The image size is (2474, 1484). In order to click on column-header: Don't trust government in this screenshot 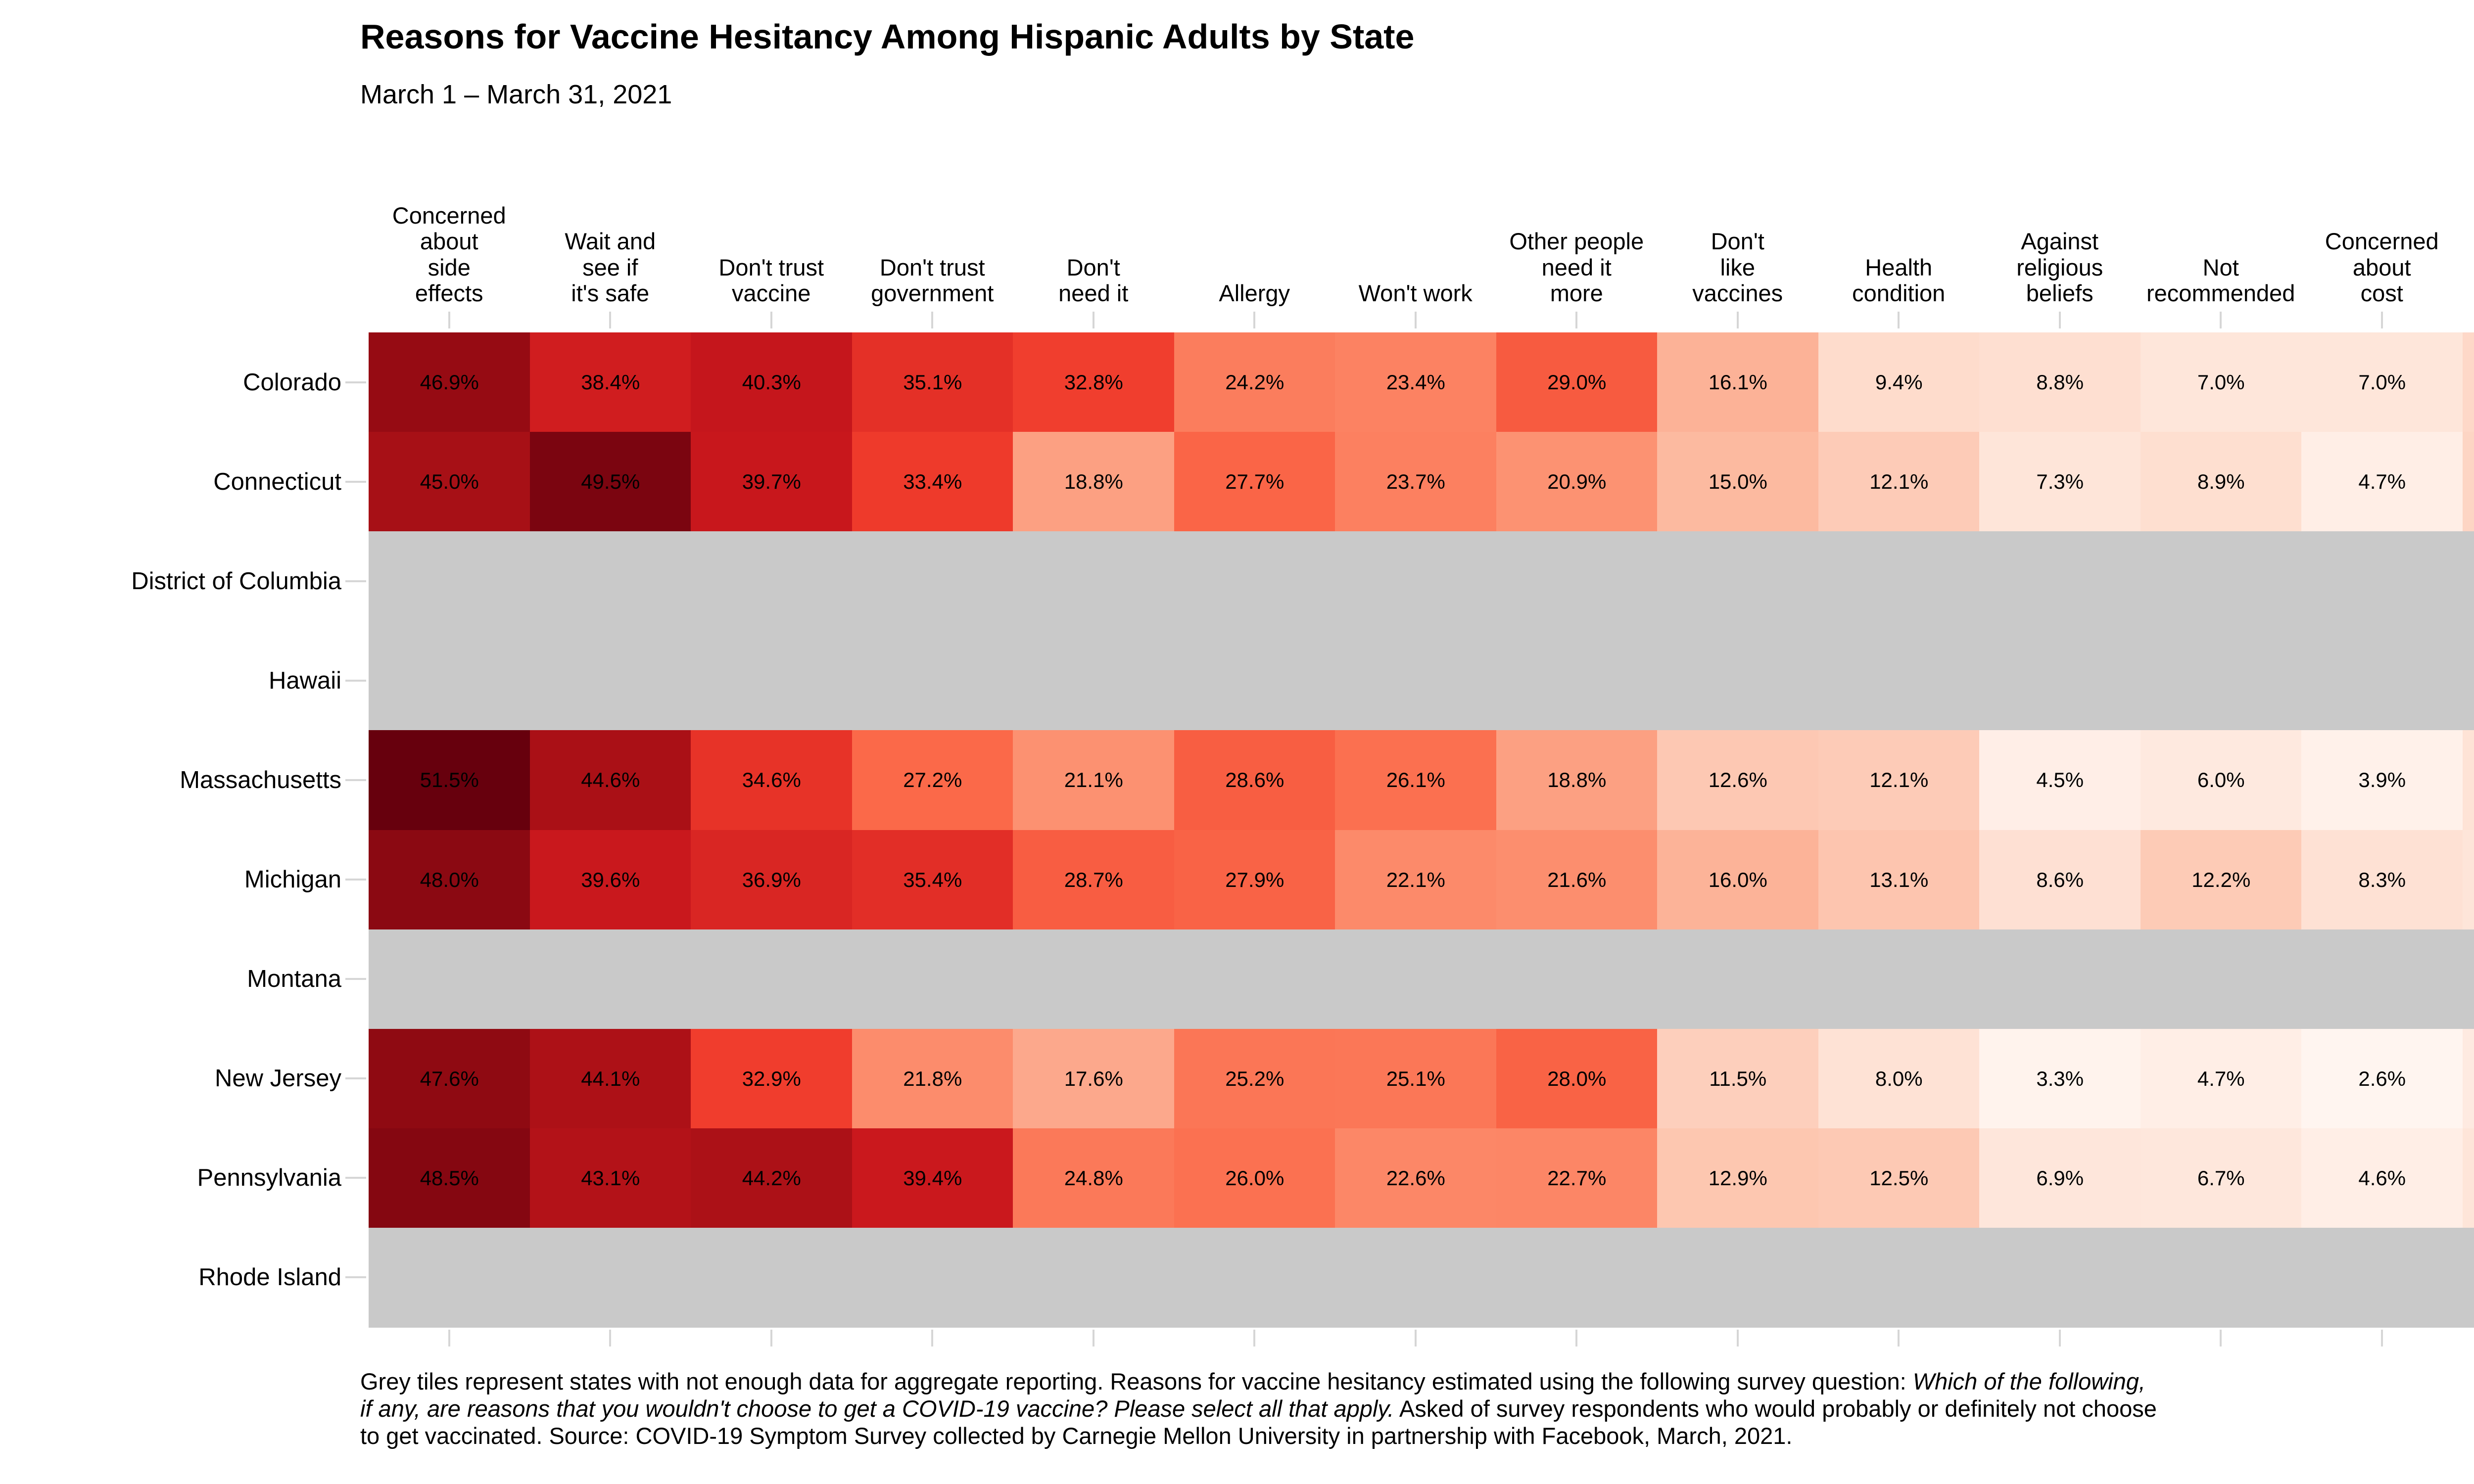, I will do `click(933, 280)`.